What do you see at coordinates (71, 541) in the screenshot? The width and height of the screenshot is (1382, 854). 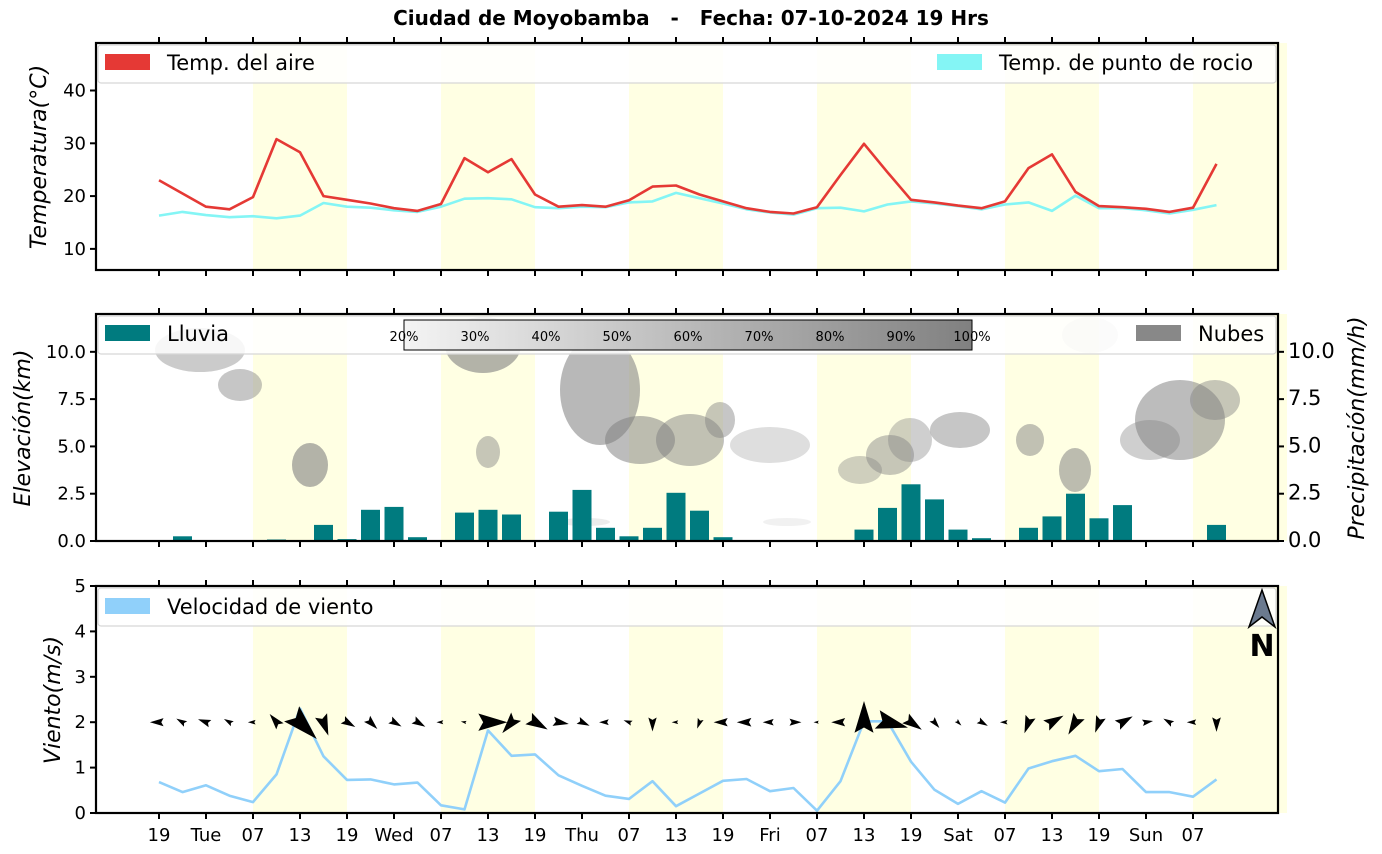 I see `y-tick-label: 0.0` at bounding box center [71, 541].